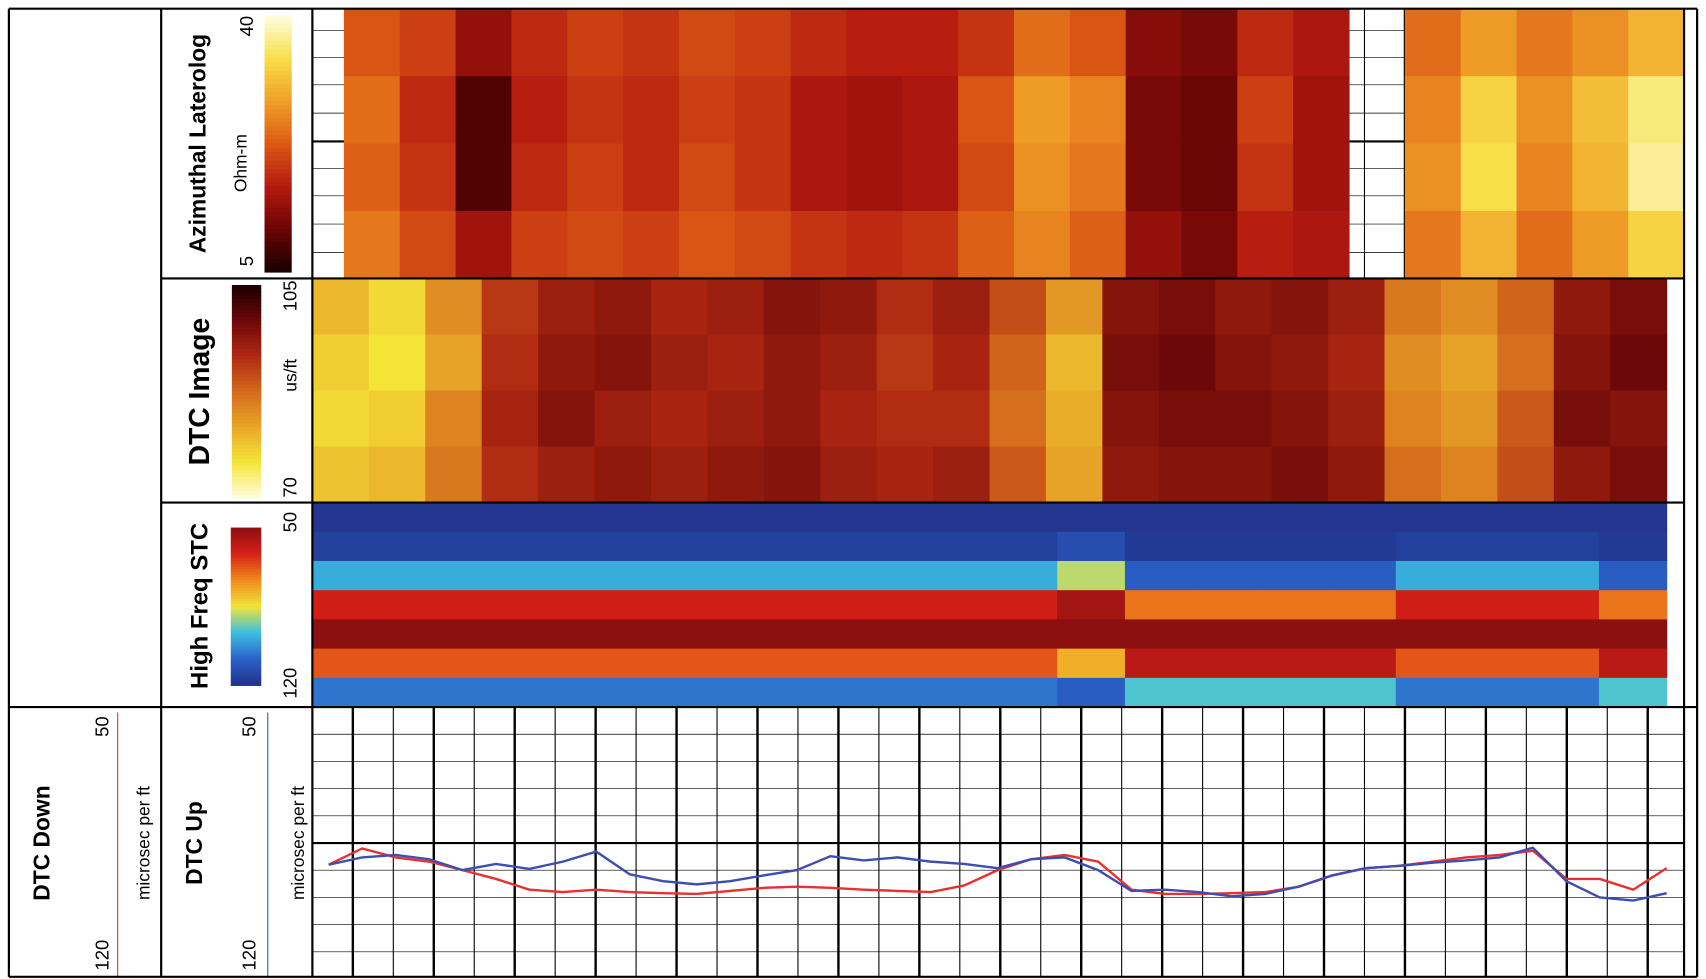 The width and height of the screenshot is (1706, 979). Describe the element at coordinates (290, 487) in the screenshot. I see `color-tick-label: 70` at that location.